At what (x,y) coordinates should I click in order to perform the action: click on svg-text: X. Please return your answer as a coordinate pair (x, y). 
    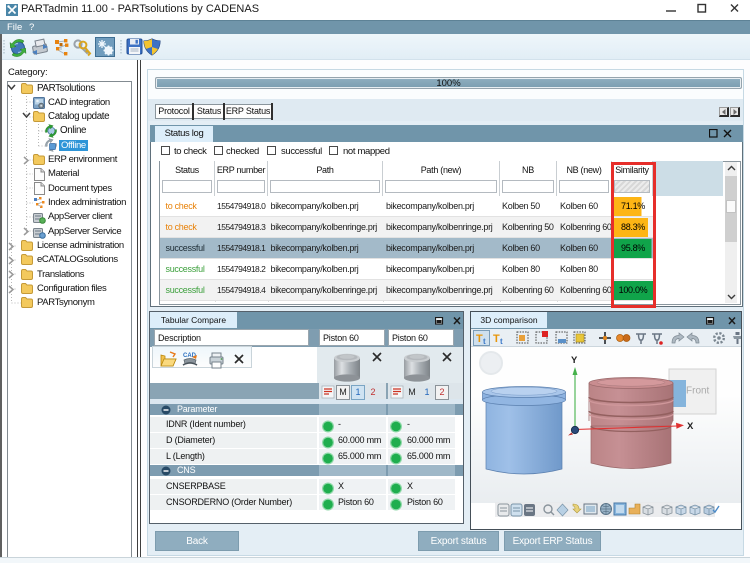
    Looking at the image, I should click on (690, 426).